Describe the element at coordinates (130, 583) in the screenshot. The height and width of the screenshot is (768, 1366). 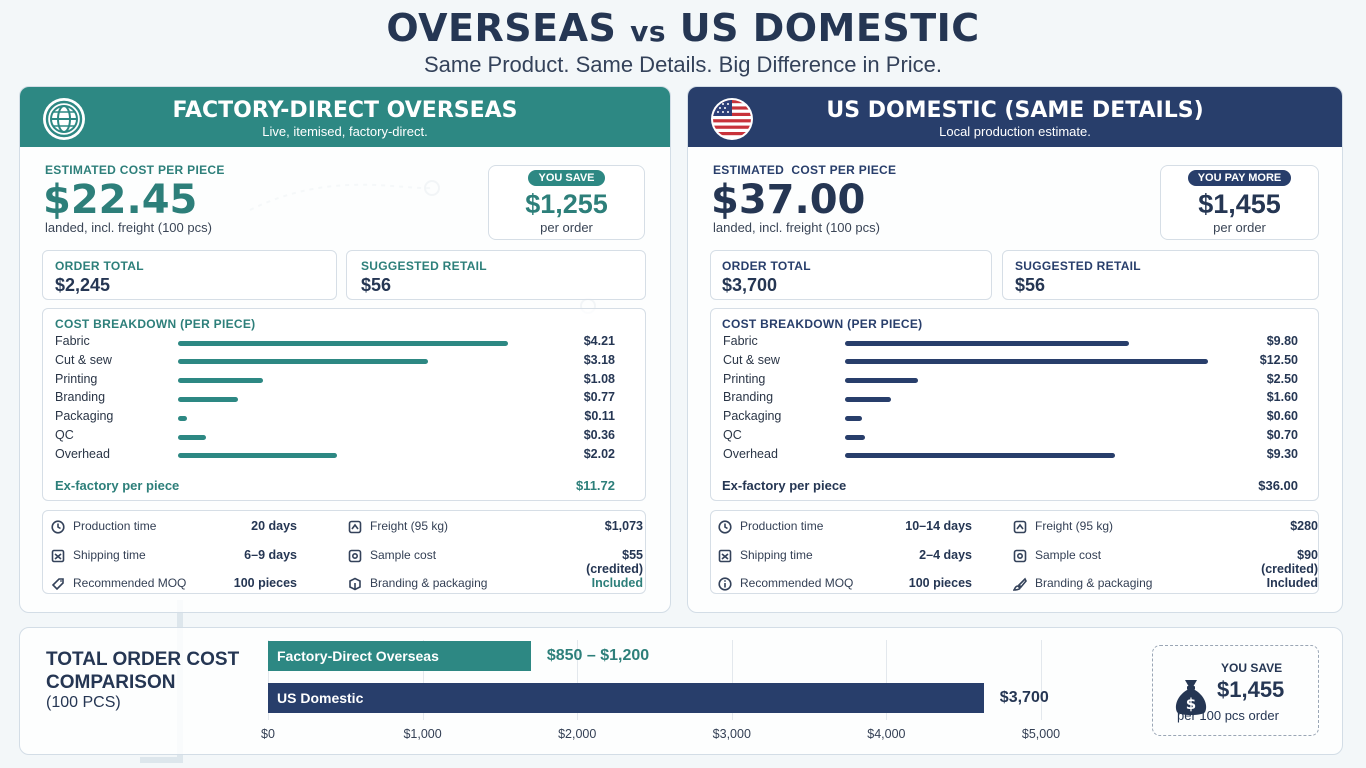
I see `detail-label: Recommended MOQ` at that location.